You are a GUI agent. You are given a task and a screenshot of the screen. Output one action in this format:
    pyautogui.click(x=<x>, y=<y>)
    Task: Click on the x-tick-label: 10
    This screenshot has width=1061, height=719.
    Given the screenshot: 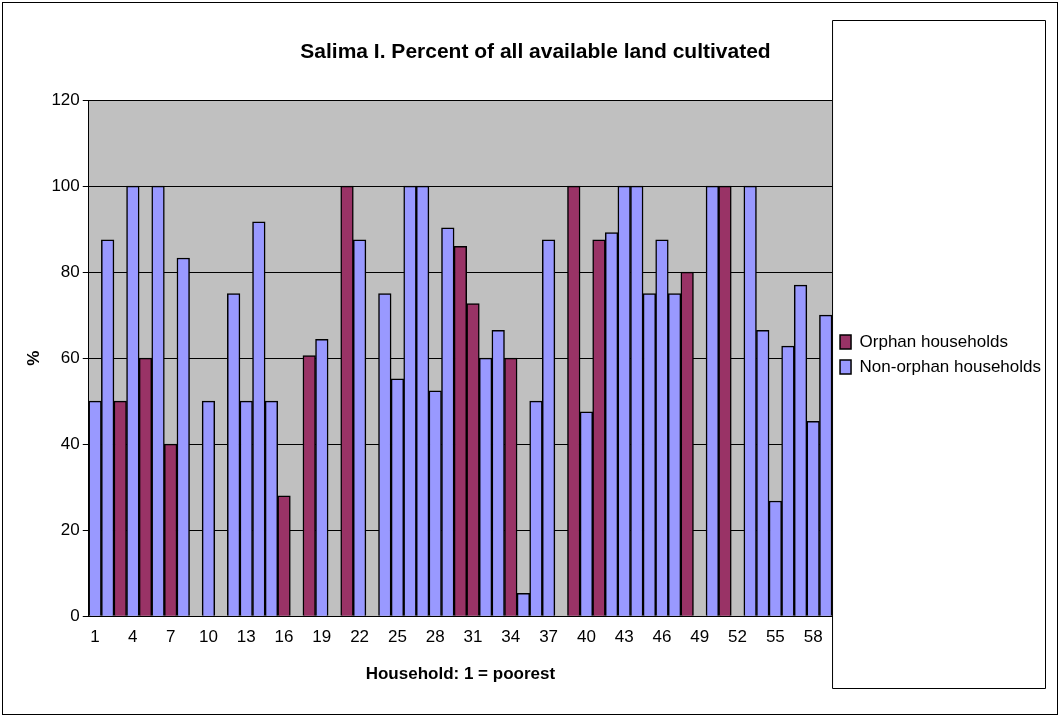 What is the action you would take?
    pyautogui.click(x=208, y=637)
    